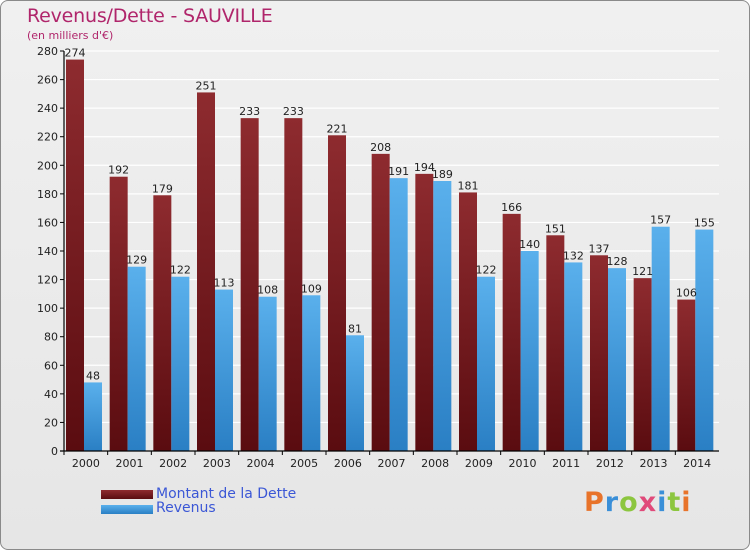 The height and width of the screenshot is (550, 750). Describe the element at coordinates (398, 171) in the screenshot. I see `label-revenus-2007: 191` at that location.